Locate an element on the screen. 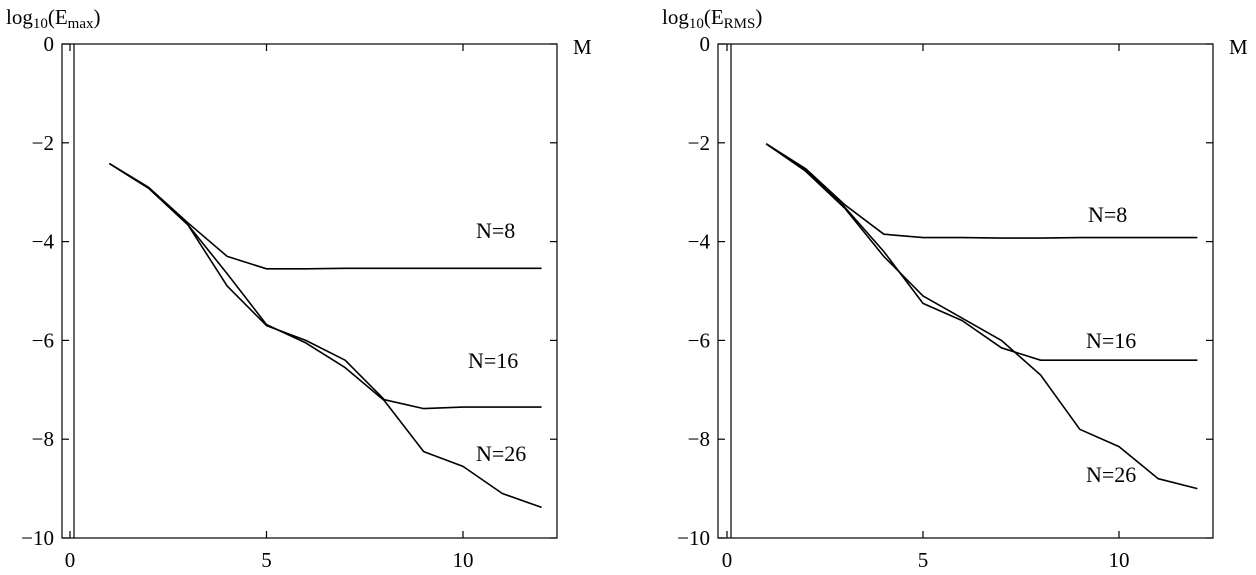 The width and height of the screenshot is (1256, 575). y-axis-label-subscript: RMS is located at coordinates (740, 24).